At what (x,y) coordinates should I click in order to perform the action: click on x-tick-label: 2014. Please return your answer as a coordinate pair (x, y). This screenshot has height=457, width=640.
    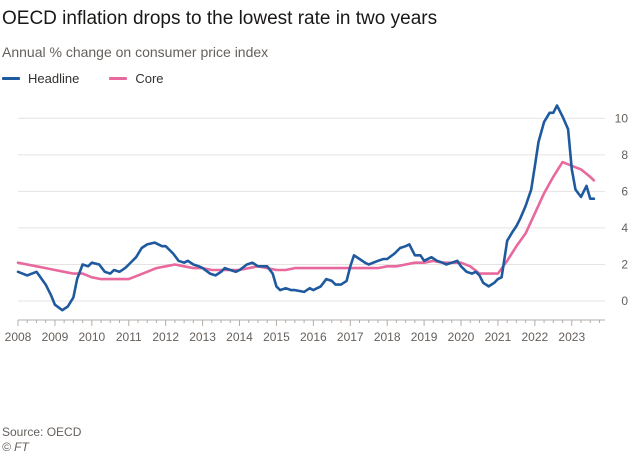
    Looking at the image, I should click on (239, 337).